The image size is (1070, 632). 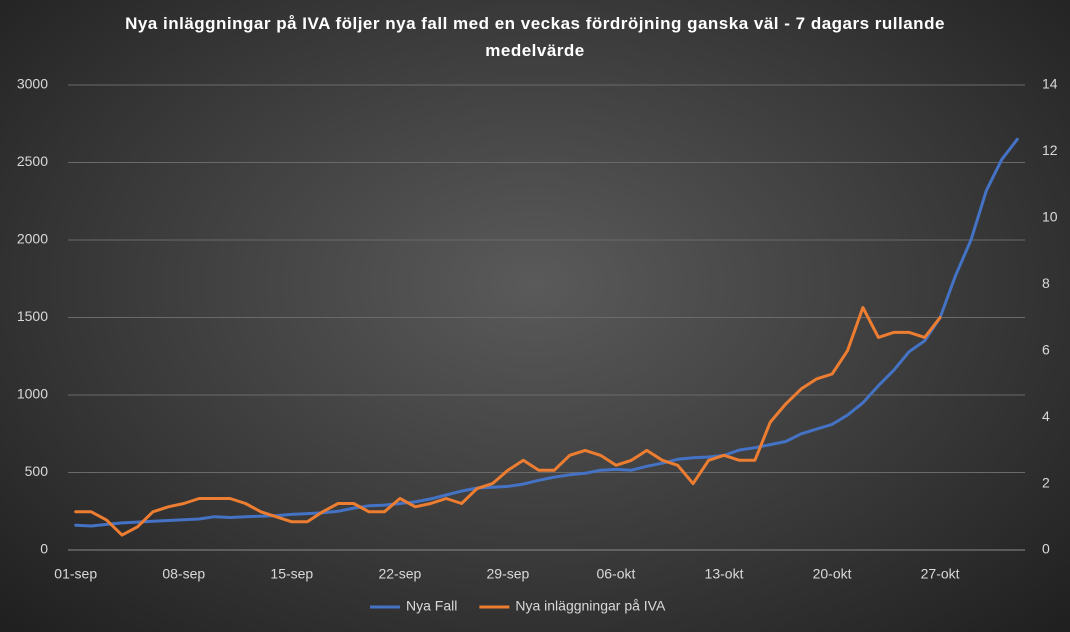 What do you see at coordinates (291, 574) in the screenshot?
I see `x-tick-label: 15-sep` at bounding box center [291, 574].